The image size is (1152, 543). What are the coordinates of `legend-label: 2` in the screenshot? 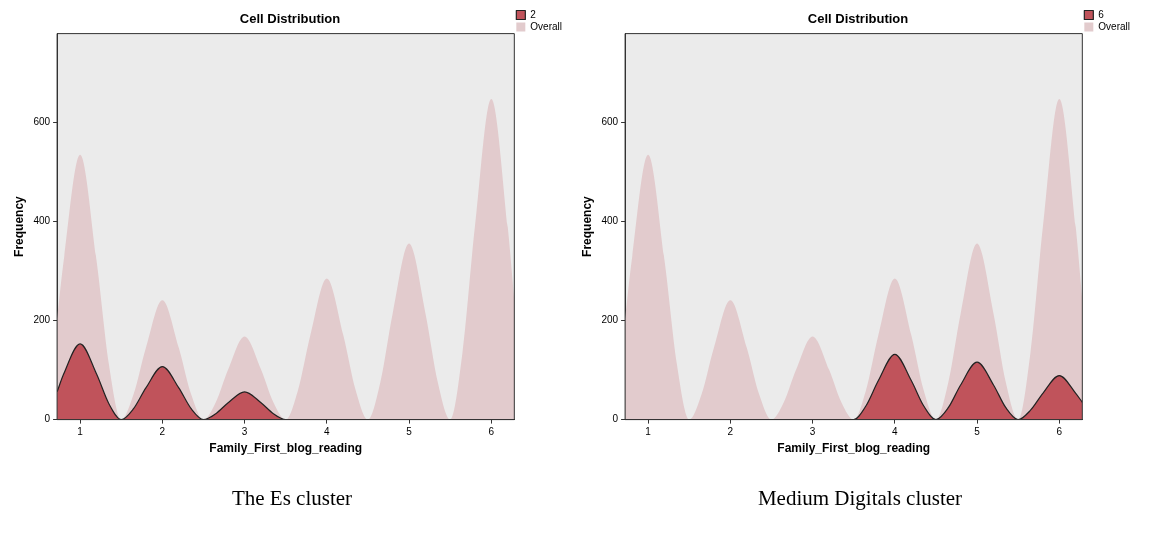 It's located at (533, 14).